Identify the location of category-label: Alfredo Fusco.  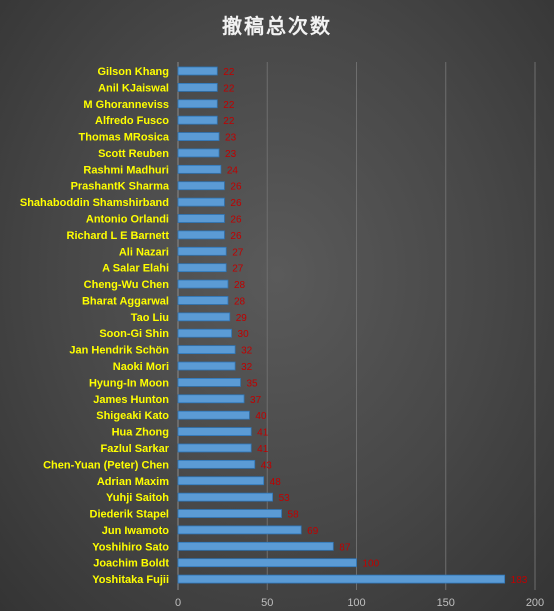
(132, 121).